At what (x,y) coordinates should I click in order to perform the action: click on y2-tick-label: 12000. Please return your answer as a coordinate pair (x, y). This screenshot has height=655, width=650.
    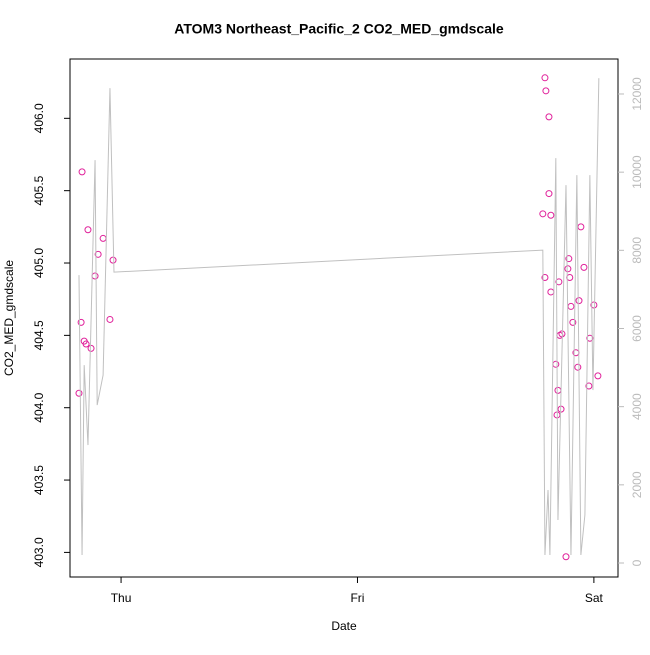
    Looking at the image, I should click on (637, 94).